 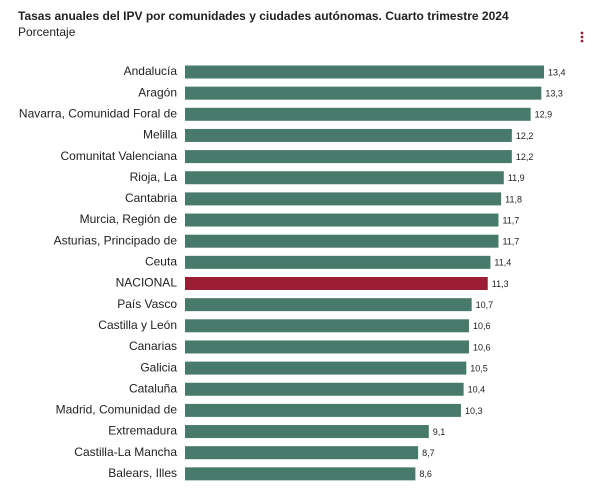 What do you see at coordinates (153, 346) in the screenshot?
I see `category-label: Canarias` at bounding box center [153, 346].